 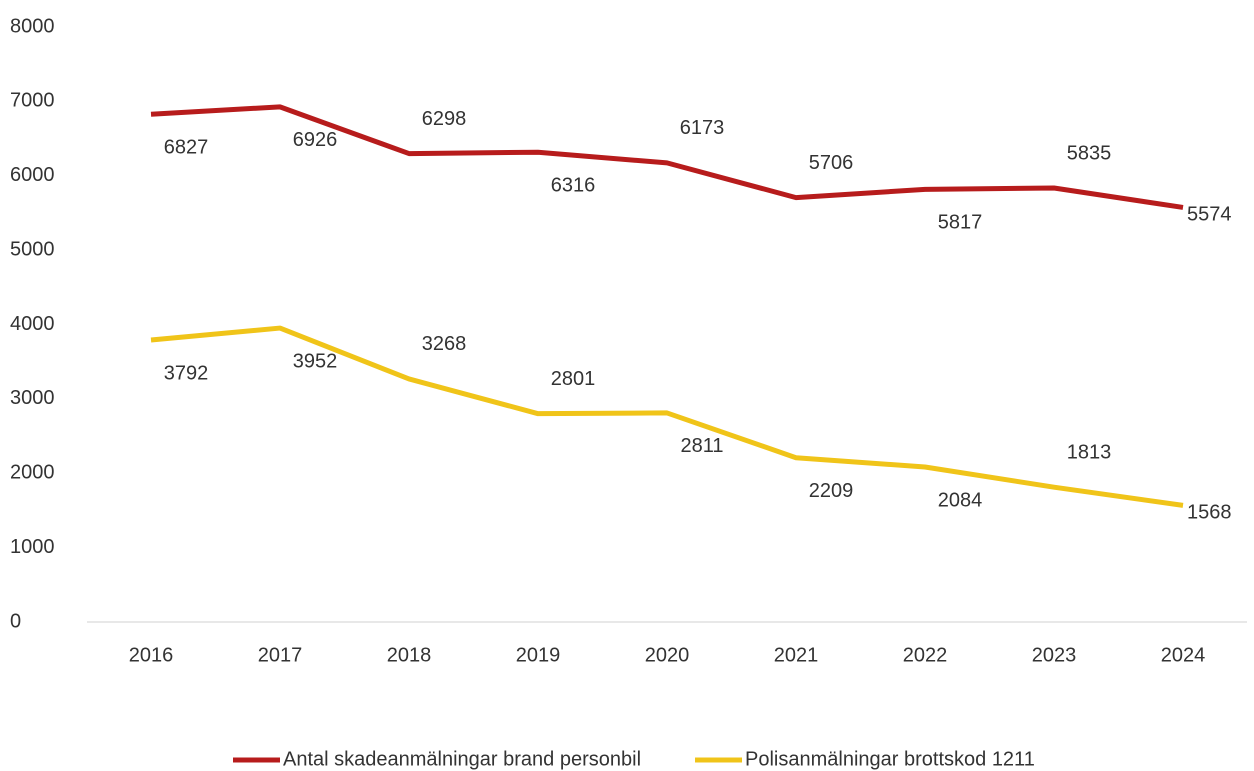 What do you see at coordinates (702, 128) in the screenshot?
I see `data-label: 6173` at bounding box center [702, 128].